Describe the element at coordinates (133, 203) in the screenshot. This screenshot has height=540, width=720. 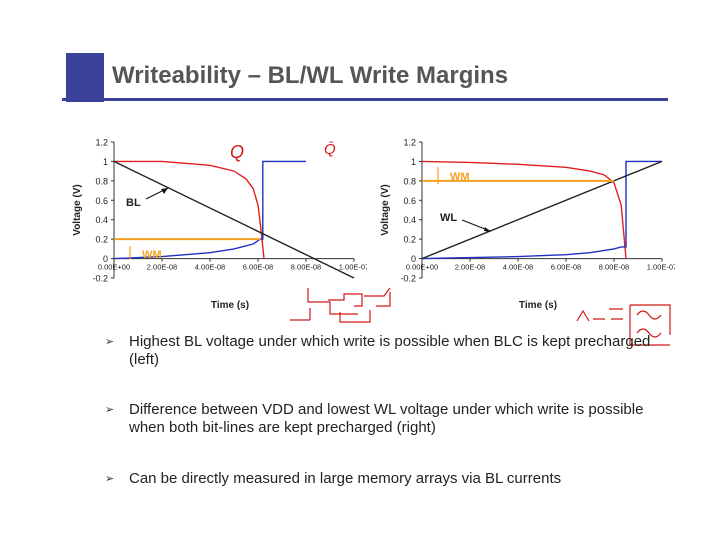
I see `annotation-bl: BL` at that location.